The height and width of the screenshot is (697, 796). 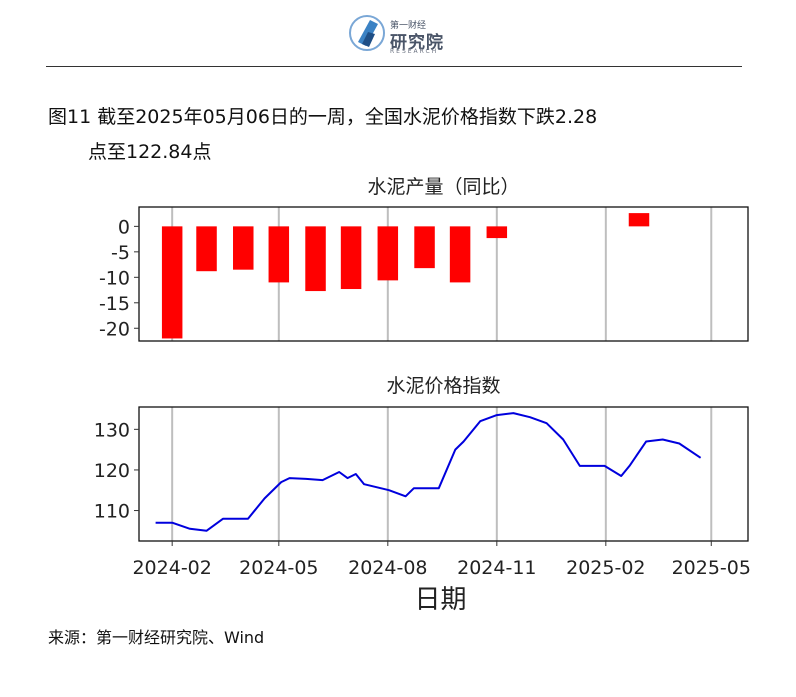 What do you see at coordinates (124, 227) in the screenshot?
I see `bar-ytick-label-0: 0` at bounding box center [124, 227].